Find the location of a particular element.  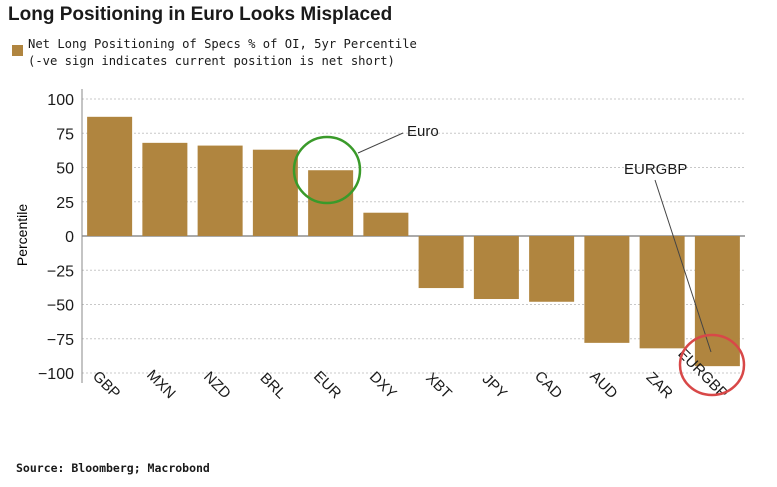

y-tick-label: −75 is located at coordinates (60, 340).